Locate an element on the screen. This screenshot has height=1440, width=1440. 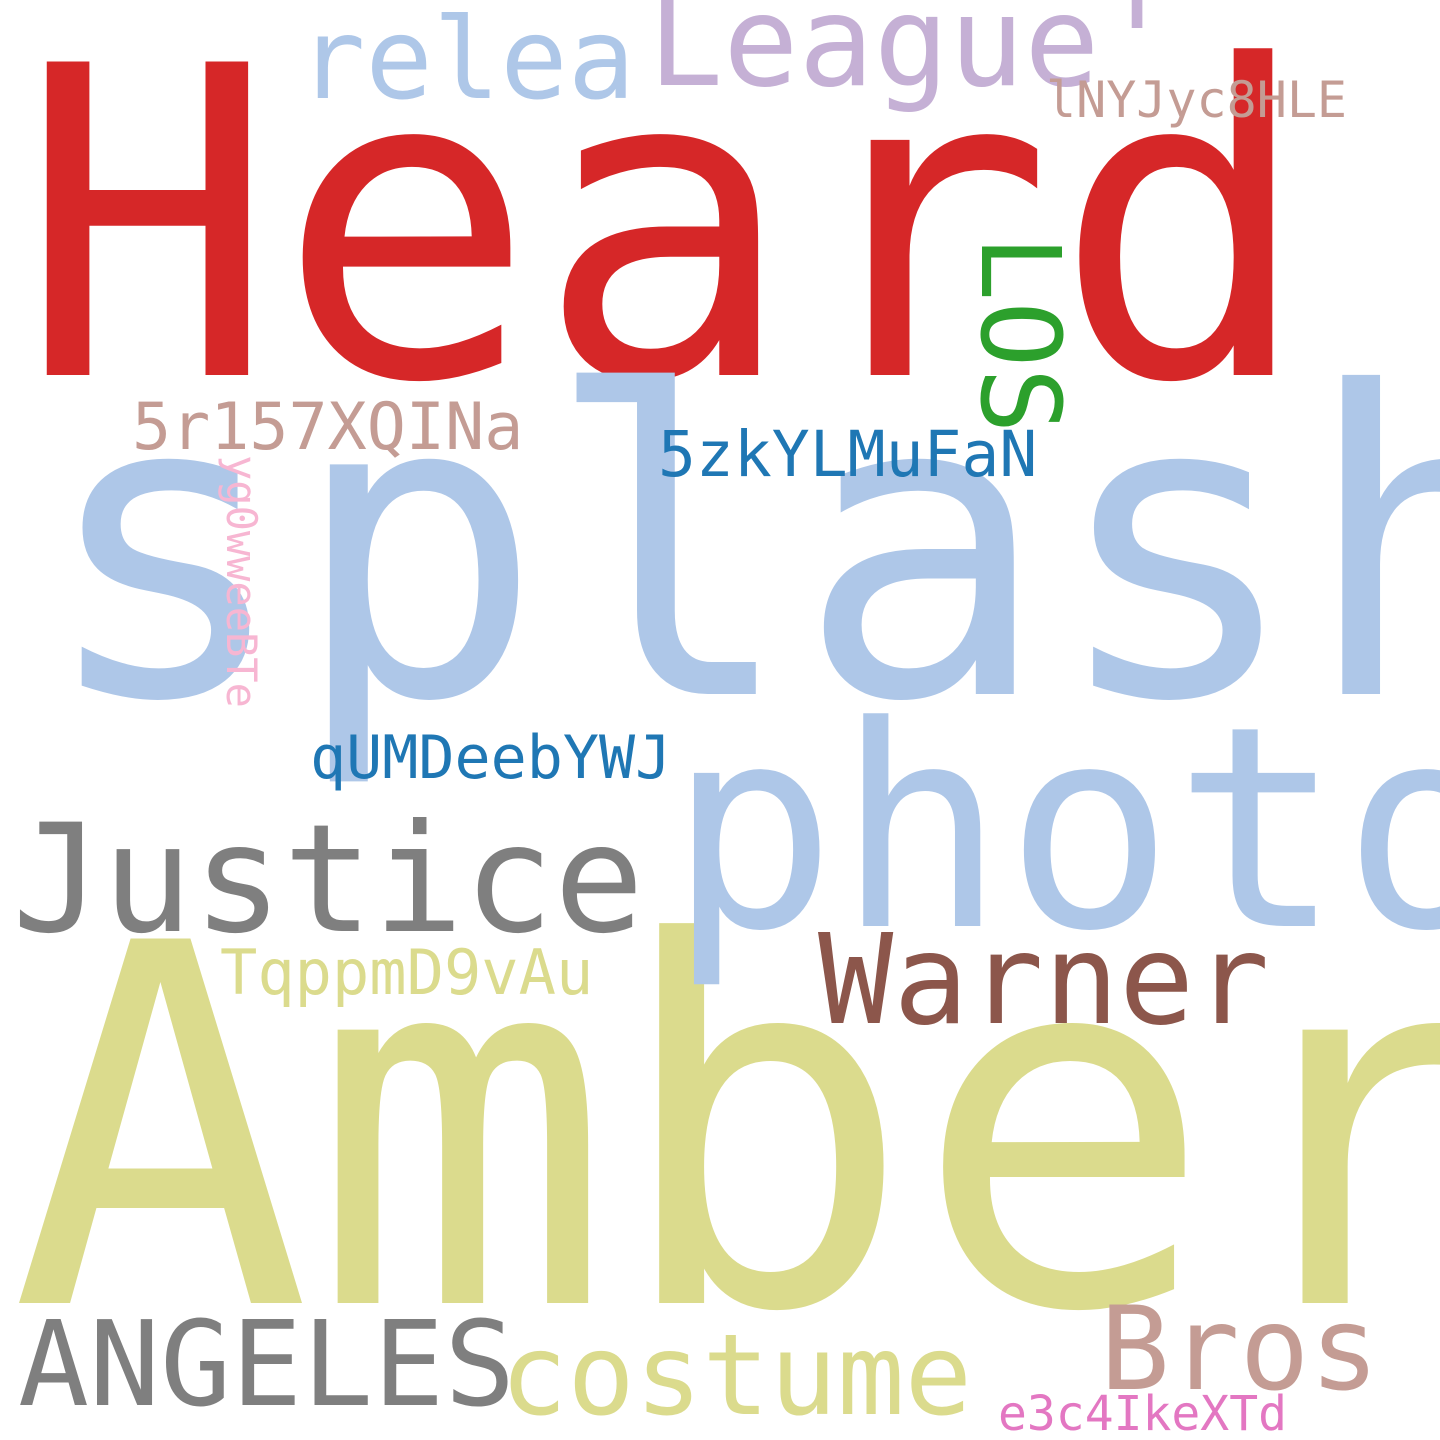
word-angeles: ANGELES is located at coordinates (267, 1364).